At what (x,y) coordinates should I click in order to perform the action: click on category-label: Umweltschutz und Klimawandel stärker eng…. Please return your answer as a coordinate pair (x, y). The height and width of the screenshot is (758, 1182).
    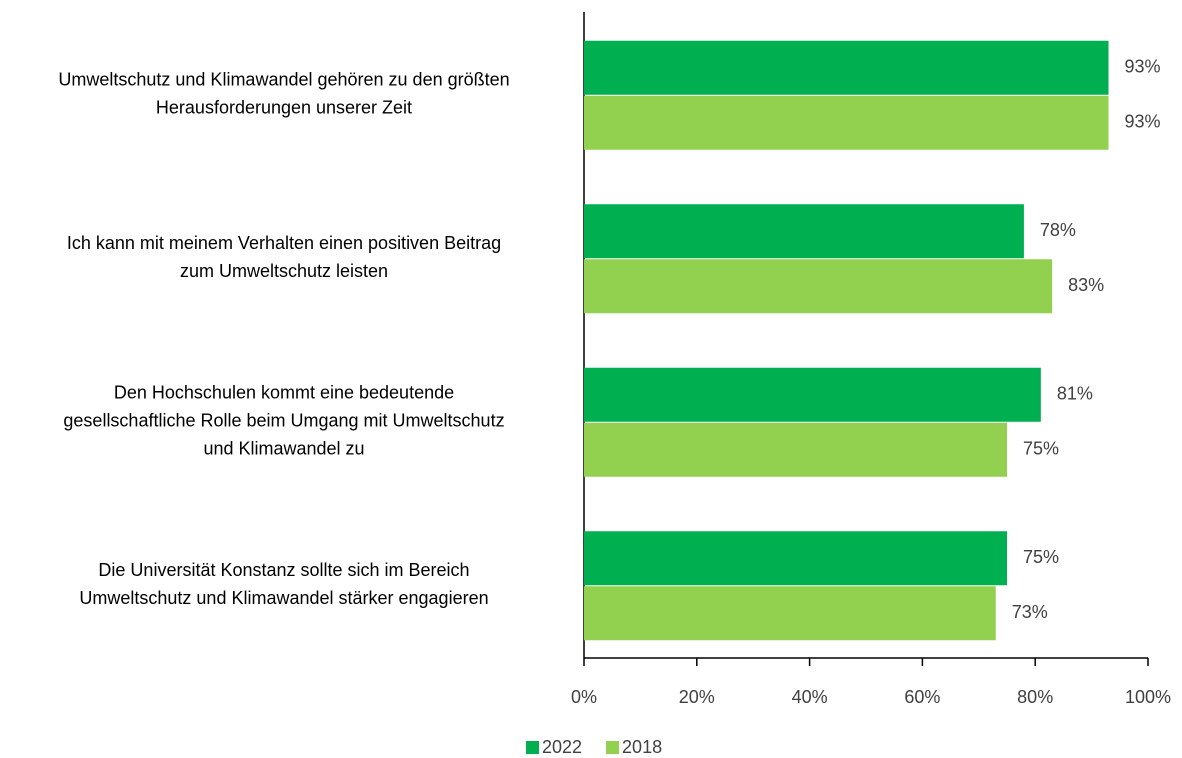
    Looking at the image, I should click on (283, 598).